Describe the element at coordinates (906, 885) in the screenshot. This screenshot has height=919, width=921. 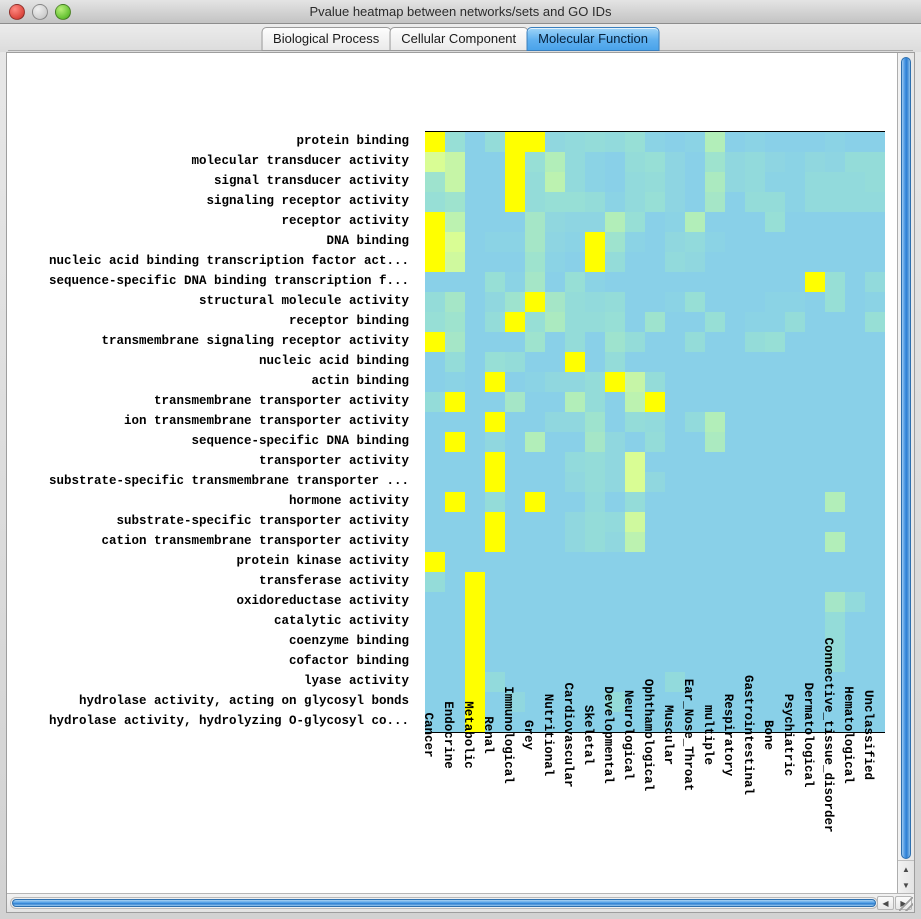
I see `scroll-down-icon: ▼` at that location.